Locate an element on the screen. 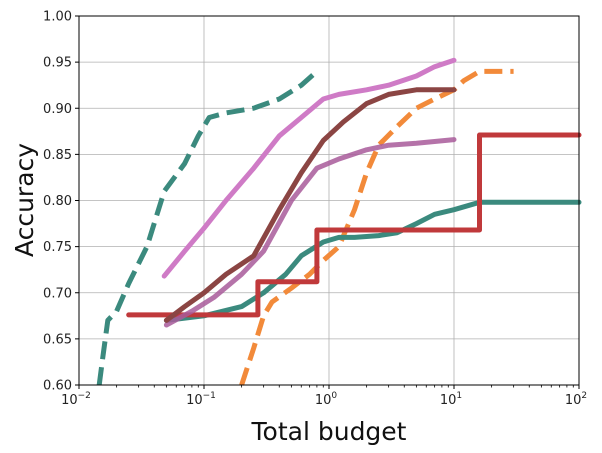  y-tick-label: 0.70 is located at coordinates (57, 293).